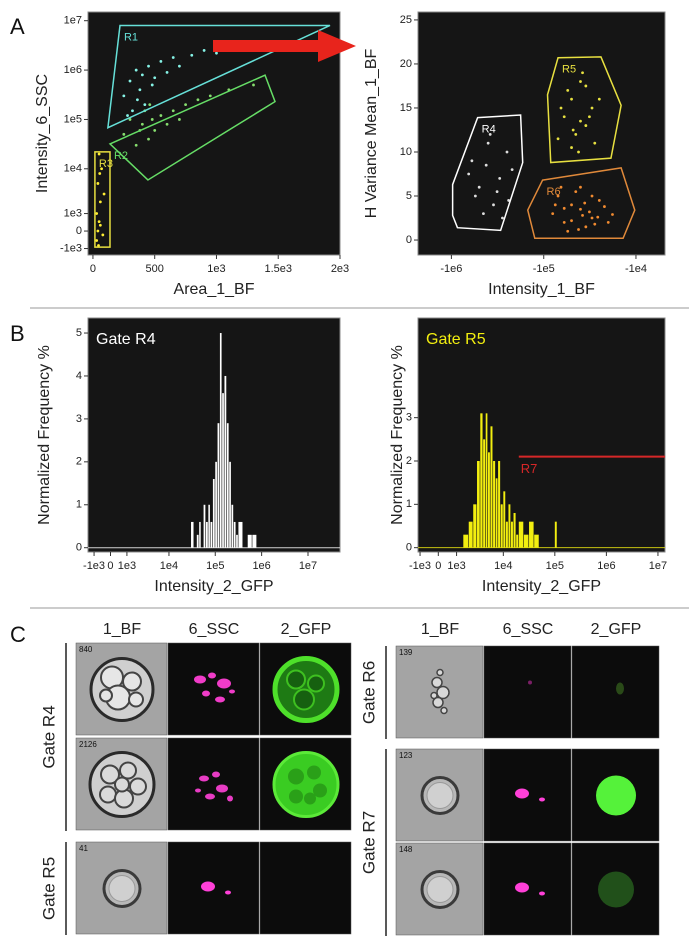  I want to click on x-tick-label: 1.5e3, so click(278, 269).